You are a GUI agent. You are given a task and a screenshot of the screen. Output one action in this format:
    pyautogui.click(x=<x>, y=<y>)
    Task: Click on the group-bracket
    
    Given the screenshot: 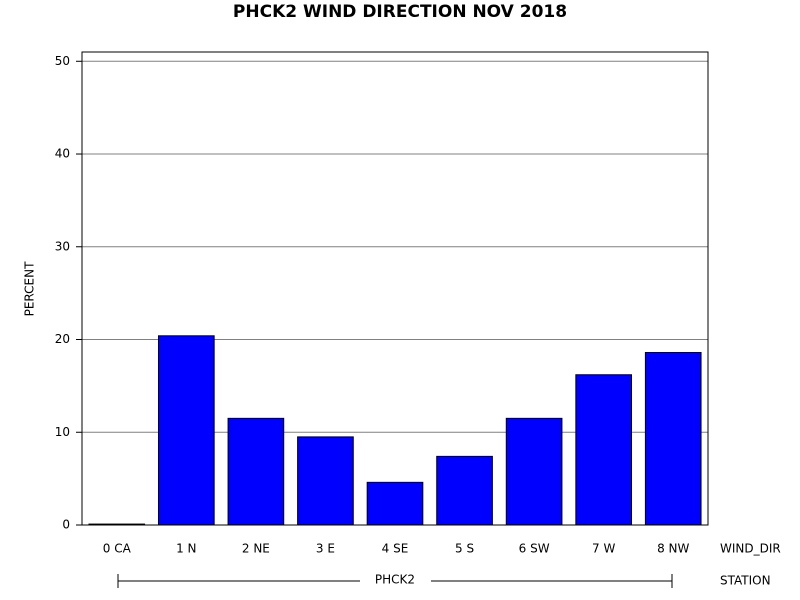 What is the action you would take?
    pyautogui.click(x=395, y=581)
    